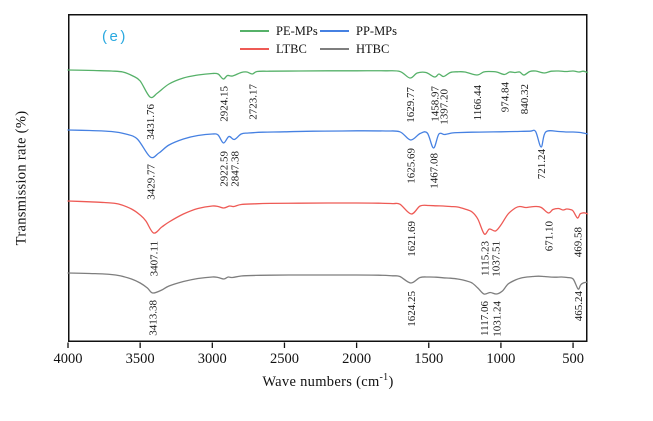 The height and width of the screenshot is (421, 653). I want to click on legend-item-pe-mps: PE-MPs, so click(280, 31).